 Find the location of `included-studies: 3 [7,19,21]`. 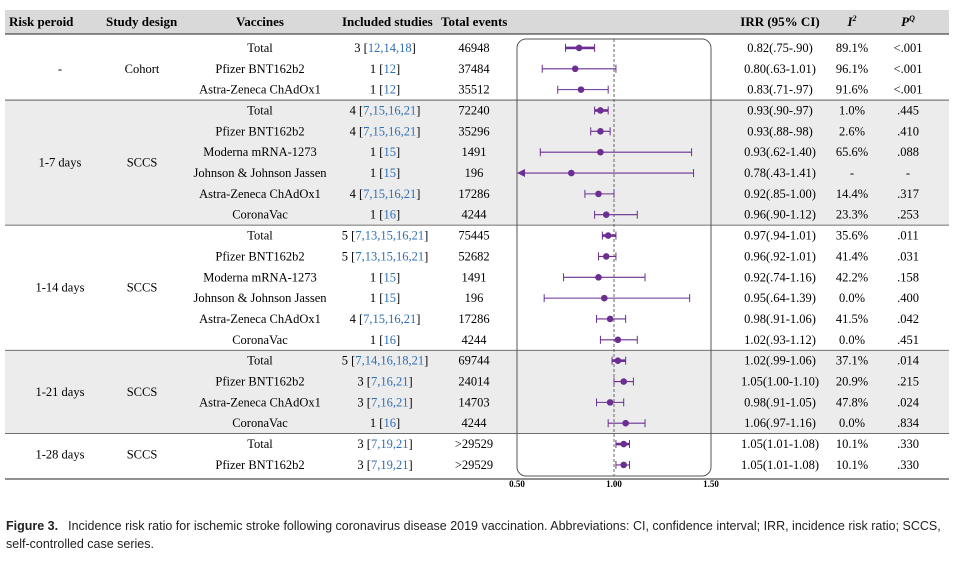

included-studies: 3 [7,19,21] is located at coordinates (384, 444).